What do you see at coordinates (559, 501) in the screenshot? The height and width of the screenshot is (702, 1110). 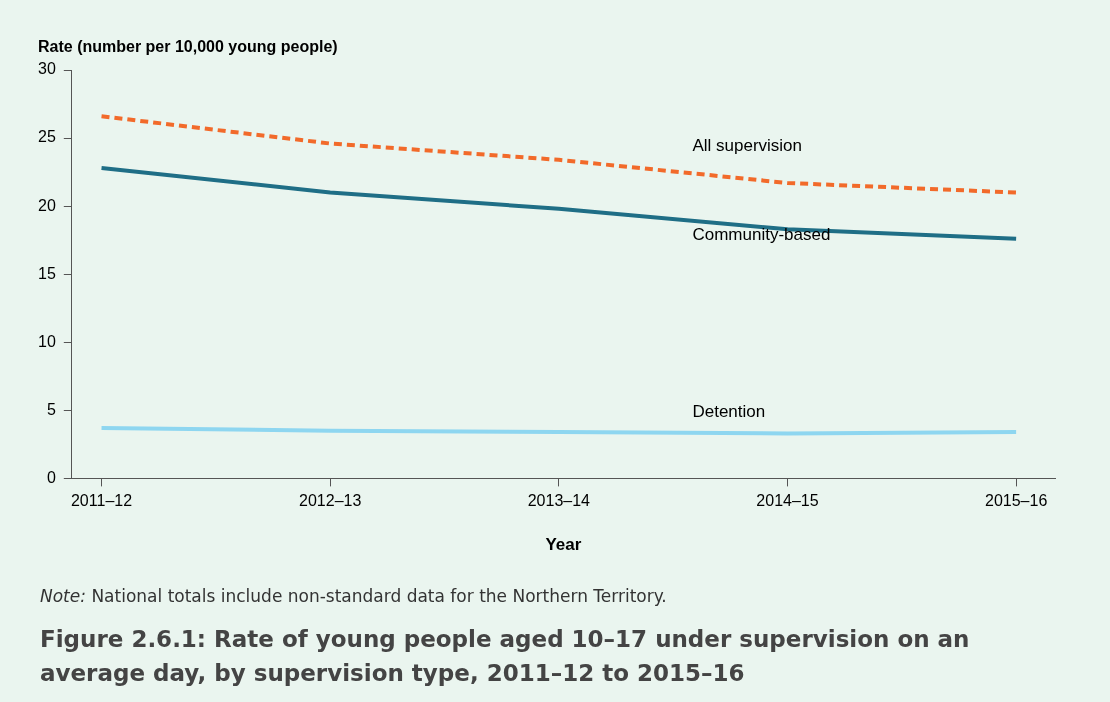 I see `x-tick-label: 2013–14` at bounding box center [559, 501].